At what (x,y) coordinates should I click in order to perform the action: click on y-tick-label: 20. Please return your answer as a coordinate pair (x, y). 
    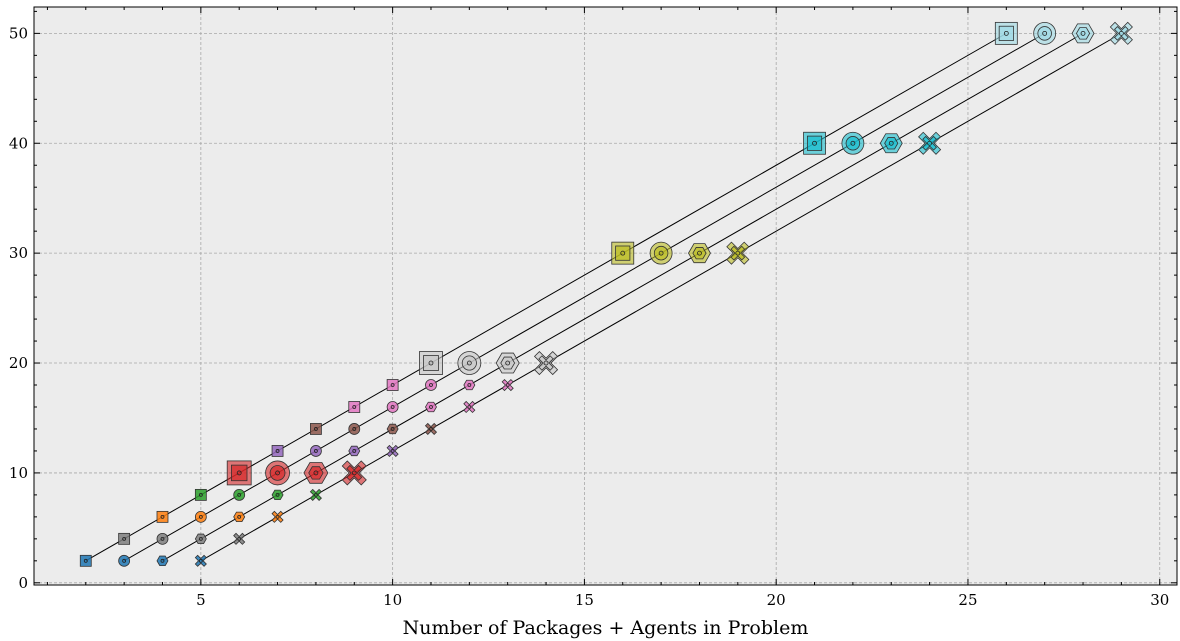
    Looking at the image, I should click on (18, 363).